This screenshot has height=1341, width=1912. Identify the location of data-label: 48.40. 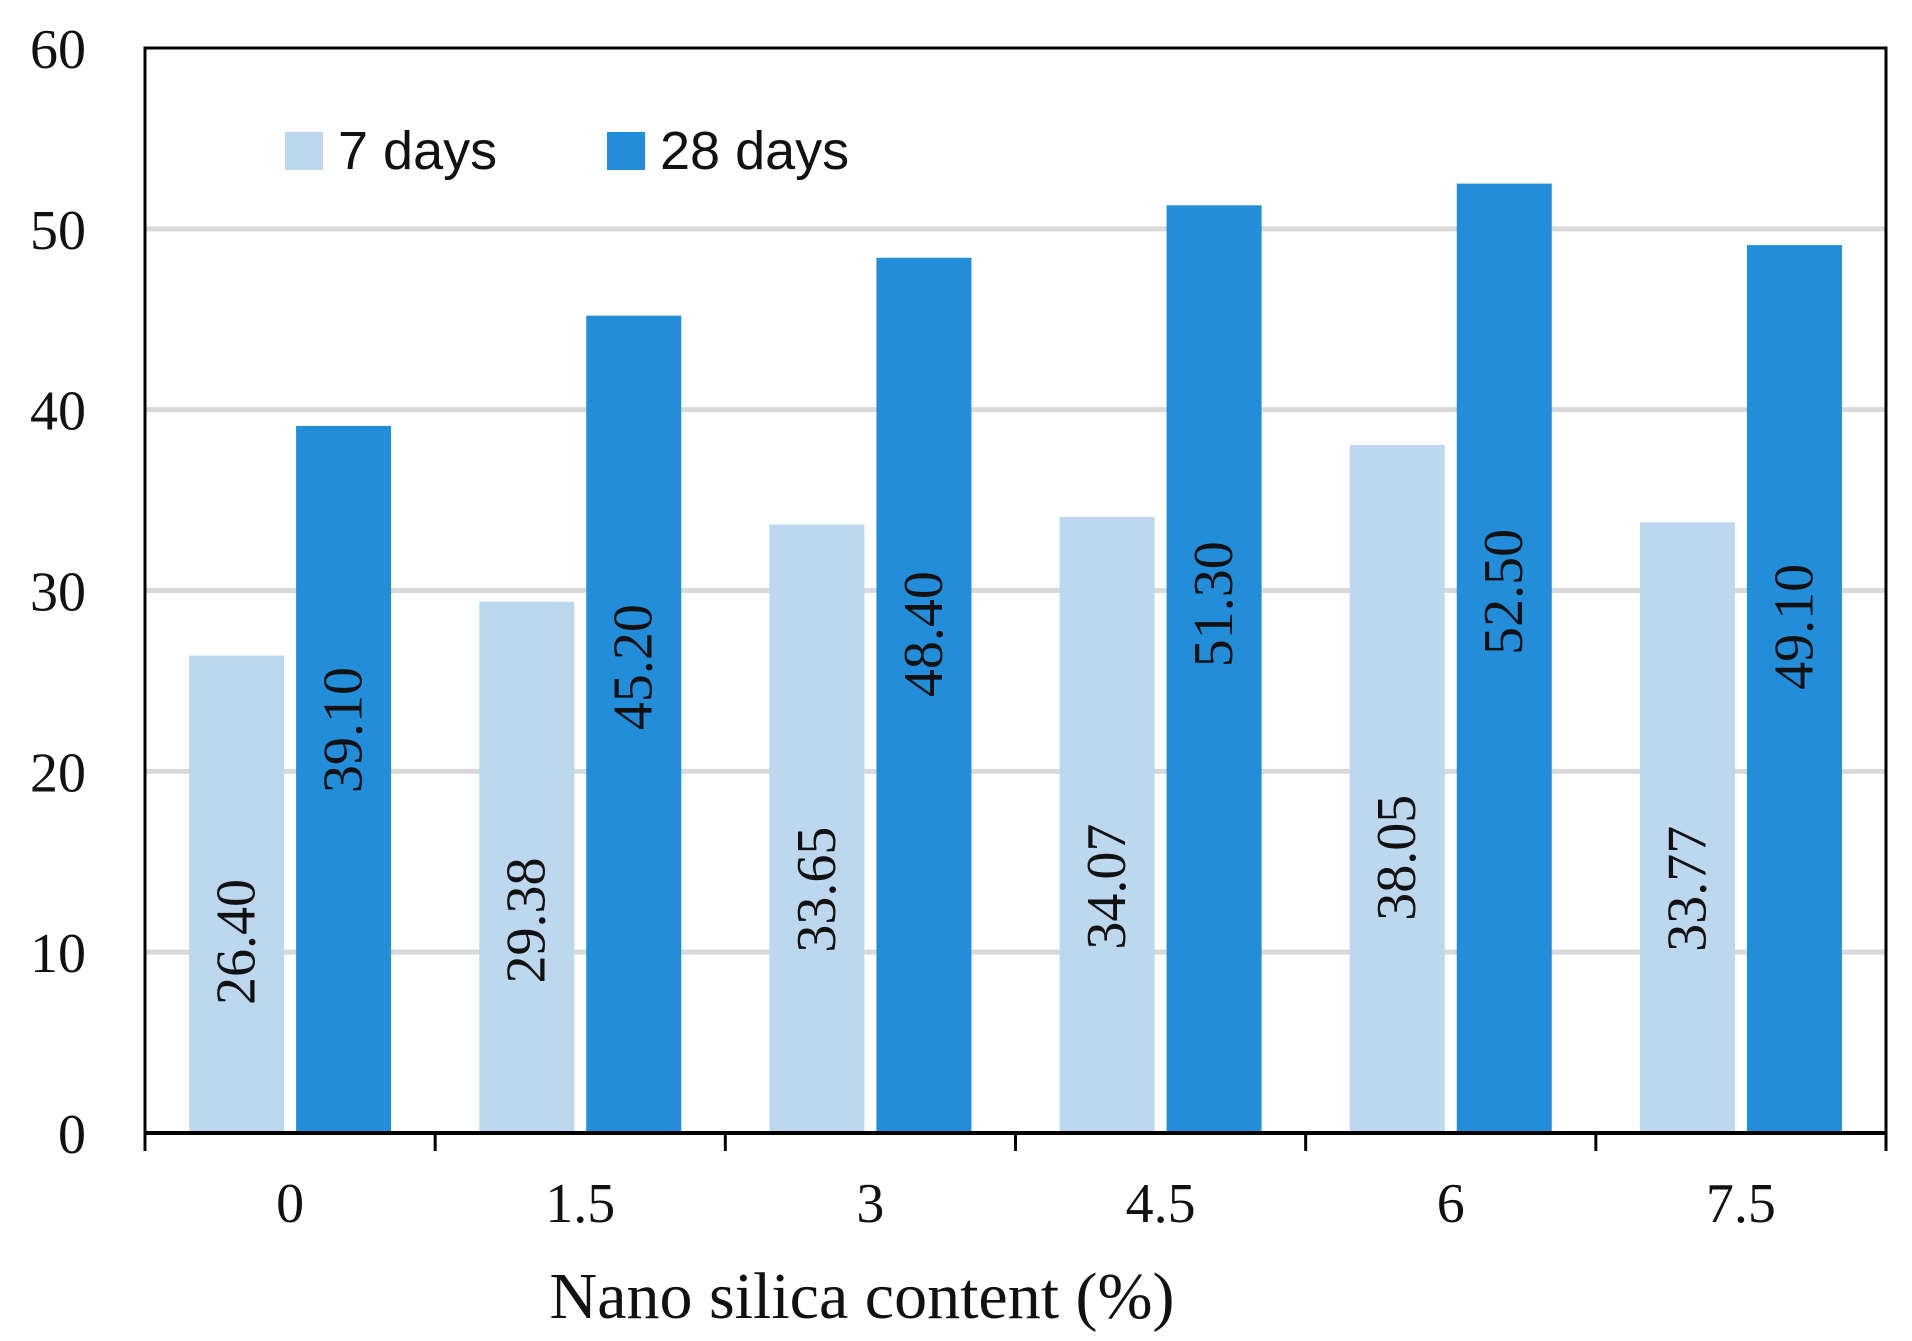
(924, 634).